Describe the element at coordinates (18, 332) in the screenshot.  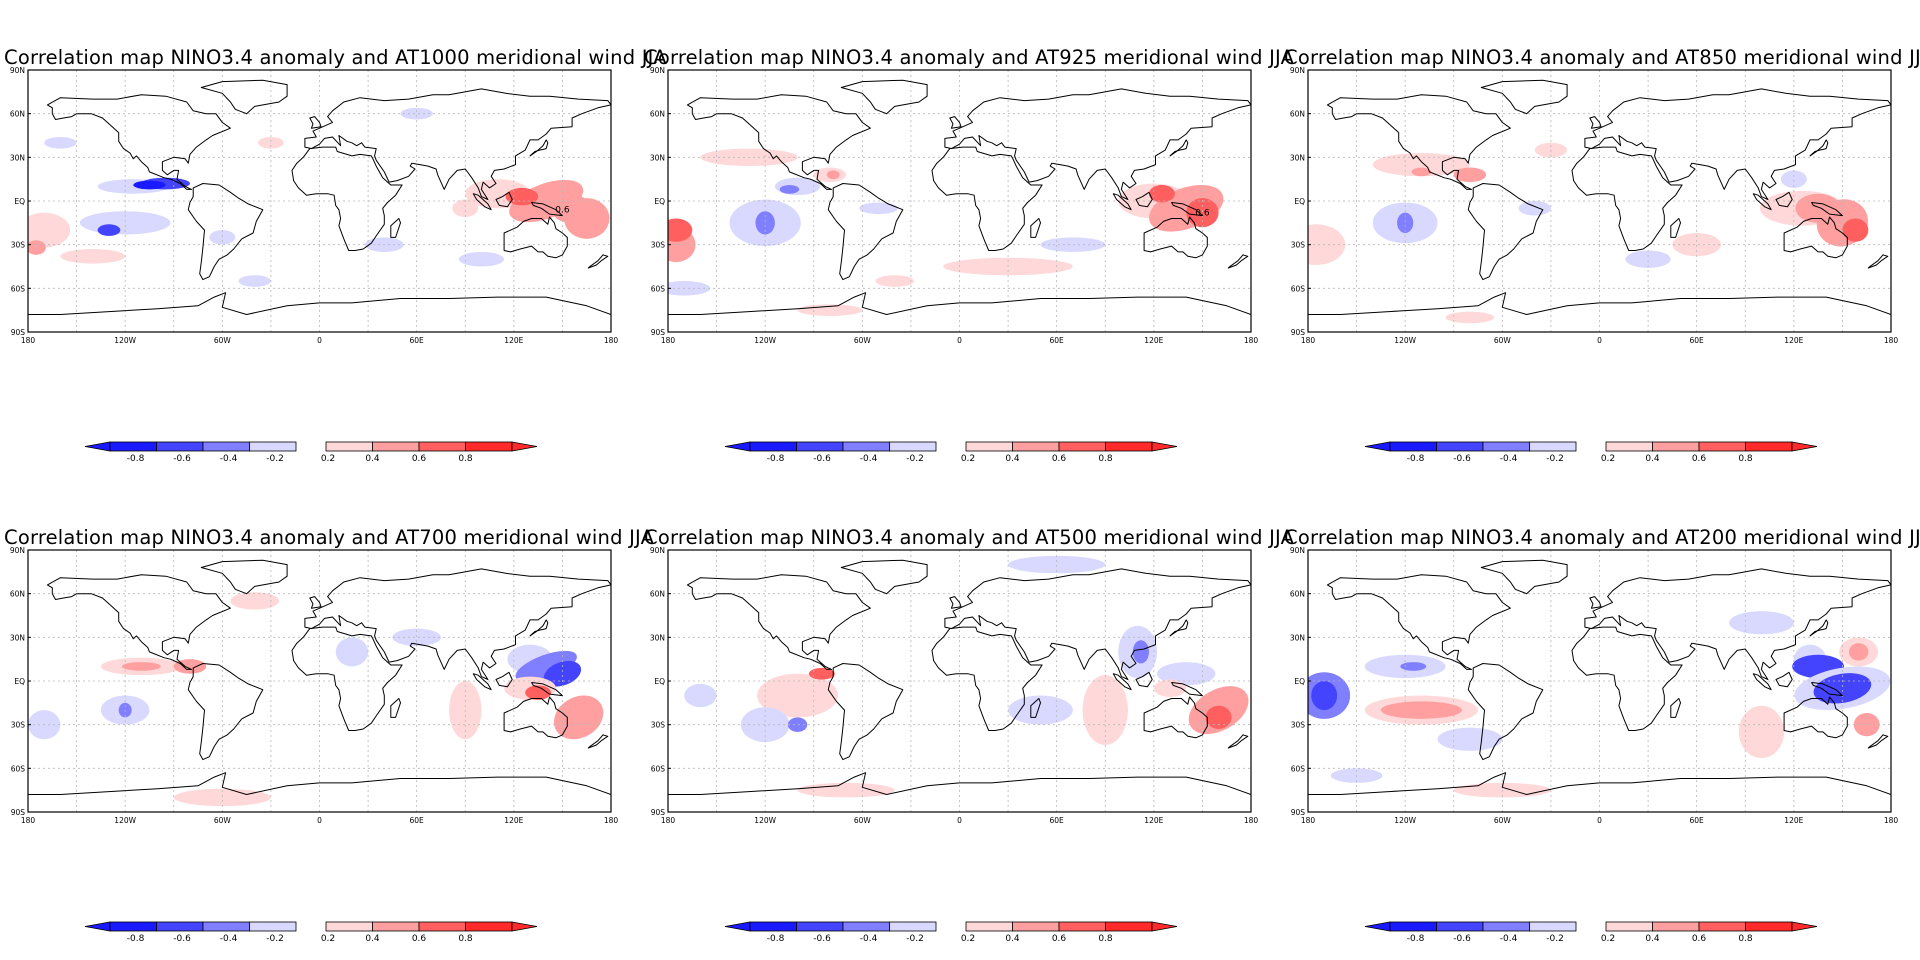
I see `latitude-tick-label: 90S` at that location.